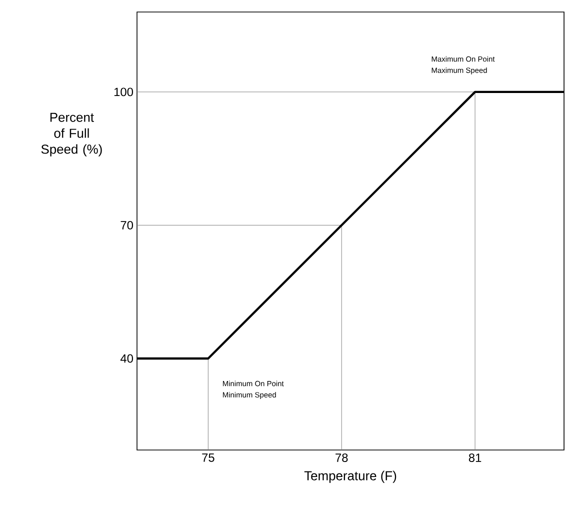 The image size is (565, 519). Describe the element at coordinates (71, 134) in the screenshot. I see `y-axis-title: Percent of Full Speed (%)` at that location.